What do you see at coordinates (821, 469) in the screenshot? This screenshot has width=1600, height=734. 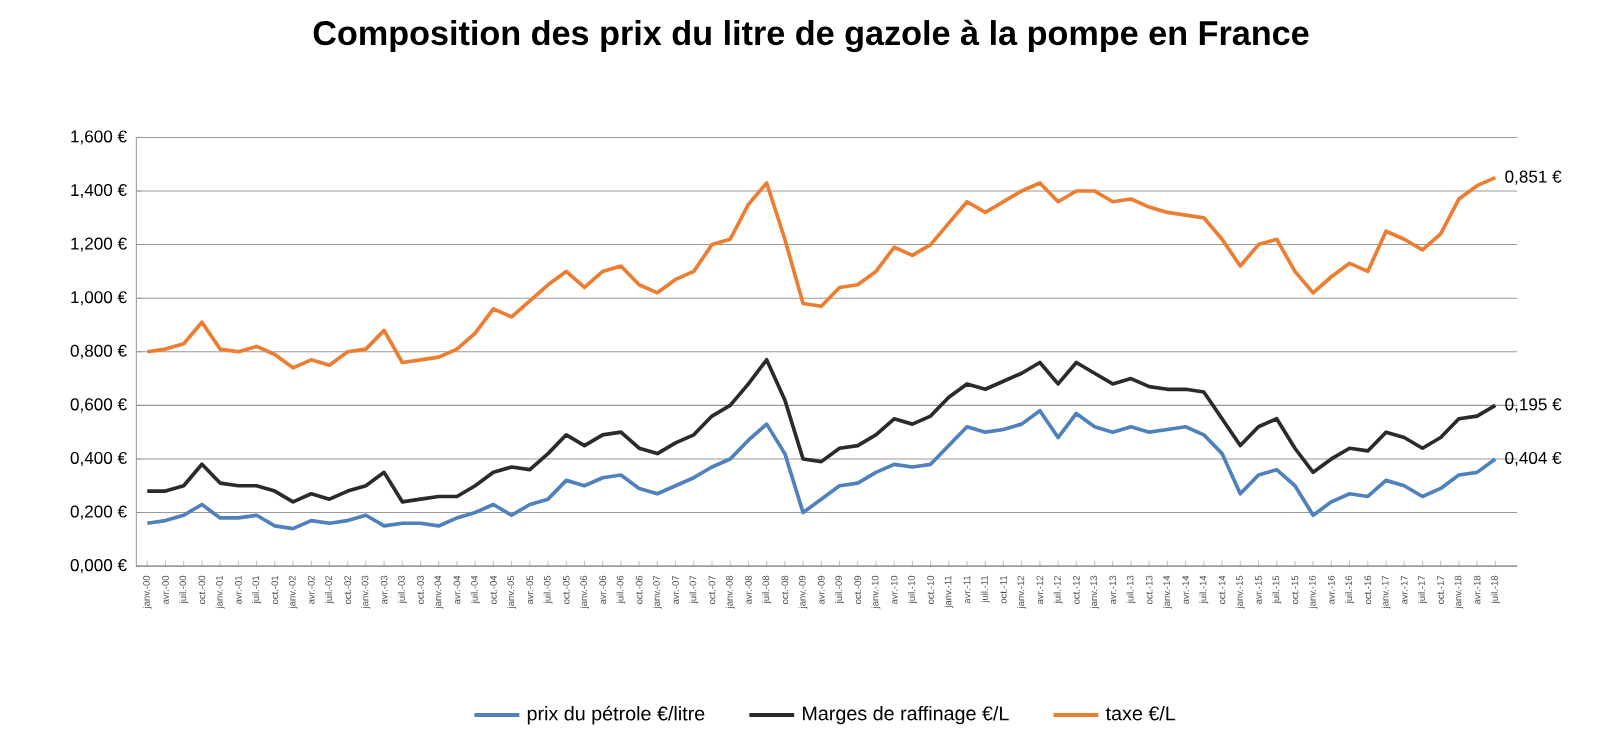 I see `line-series` at bounding box center [821, 469].